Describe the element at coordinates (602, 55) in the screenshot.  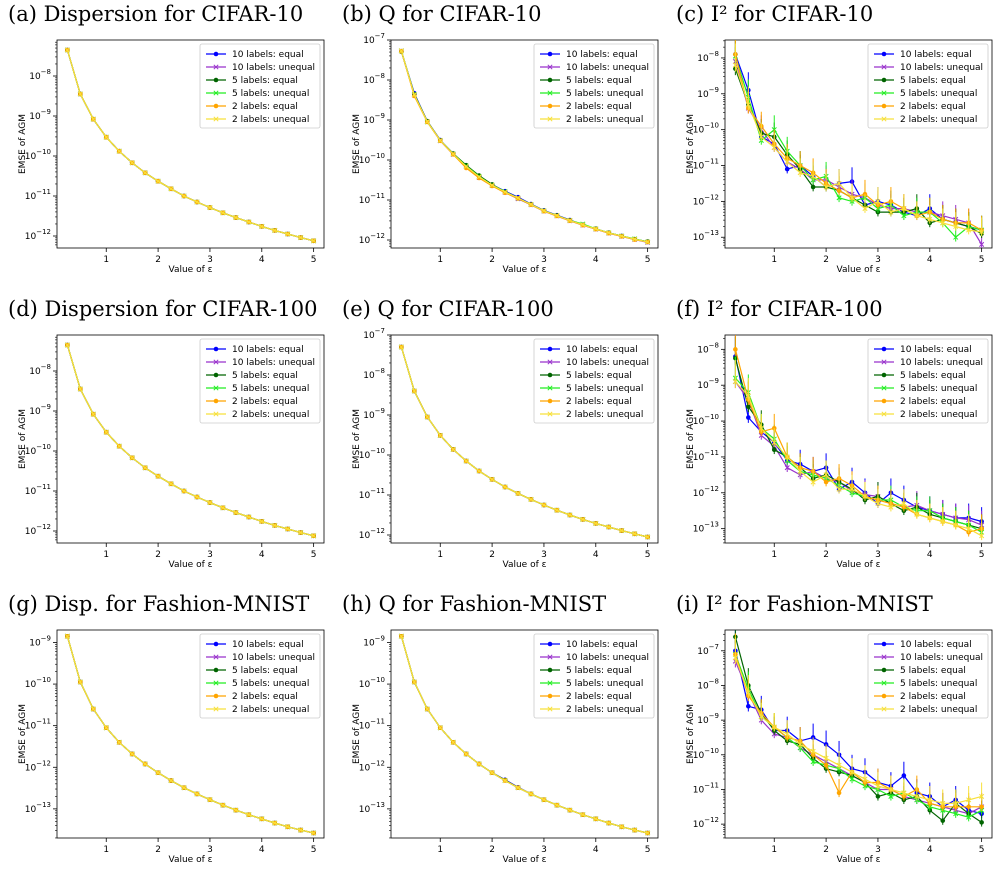
I see `legend-entry: 10 labels: equal` at that location.